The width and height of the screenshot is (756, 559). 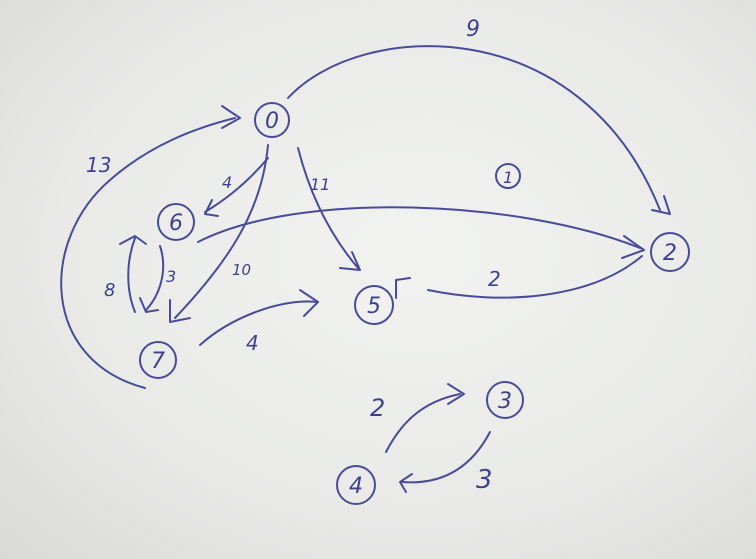 I want to click on node-0: 0, so click(x=272, y=120).